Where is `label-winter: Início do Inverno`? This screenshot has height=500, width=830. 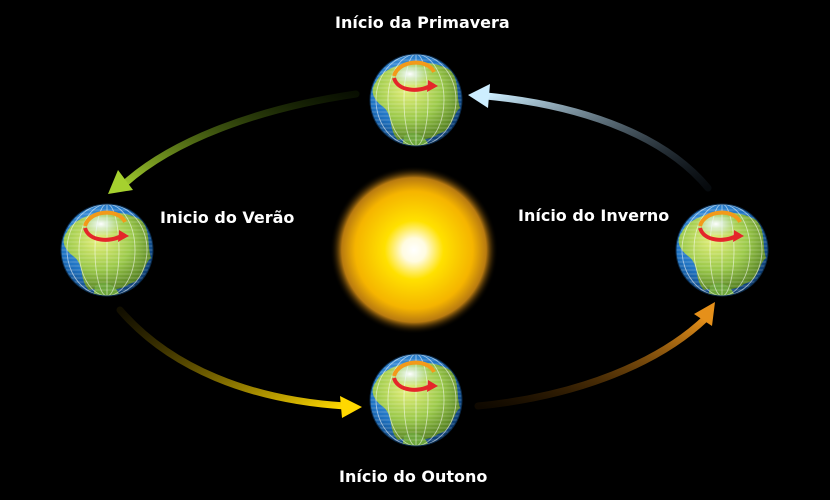
label-winter: Início do Inverno is located at coordinates (594, 215).